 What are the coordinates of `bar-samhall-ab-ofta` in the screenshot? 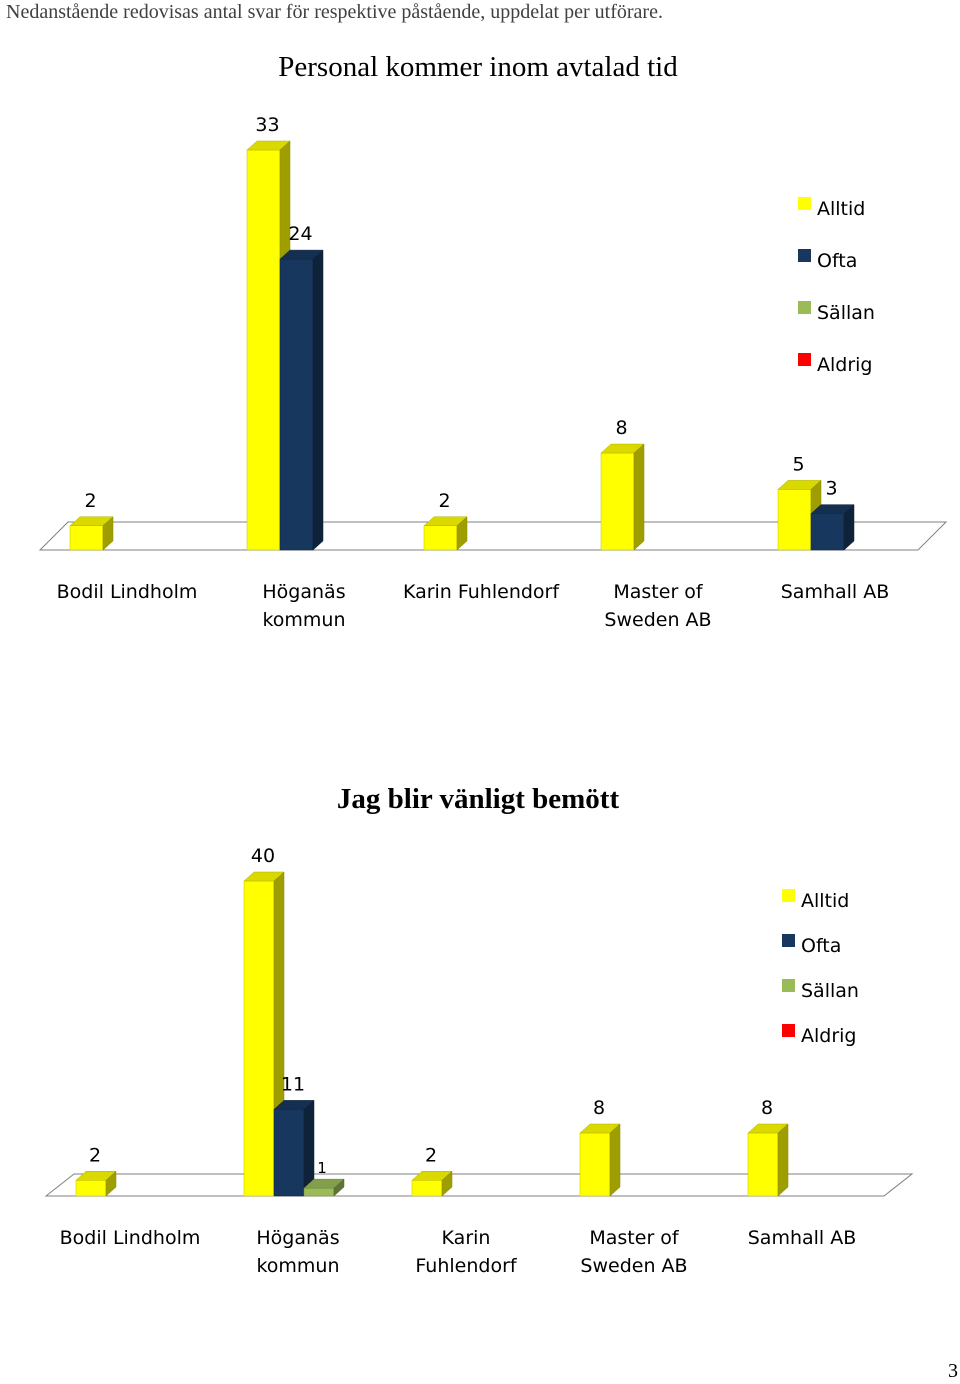 It's located at (832, 527).